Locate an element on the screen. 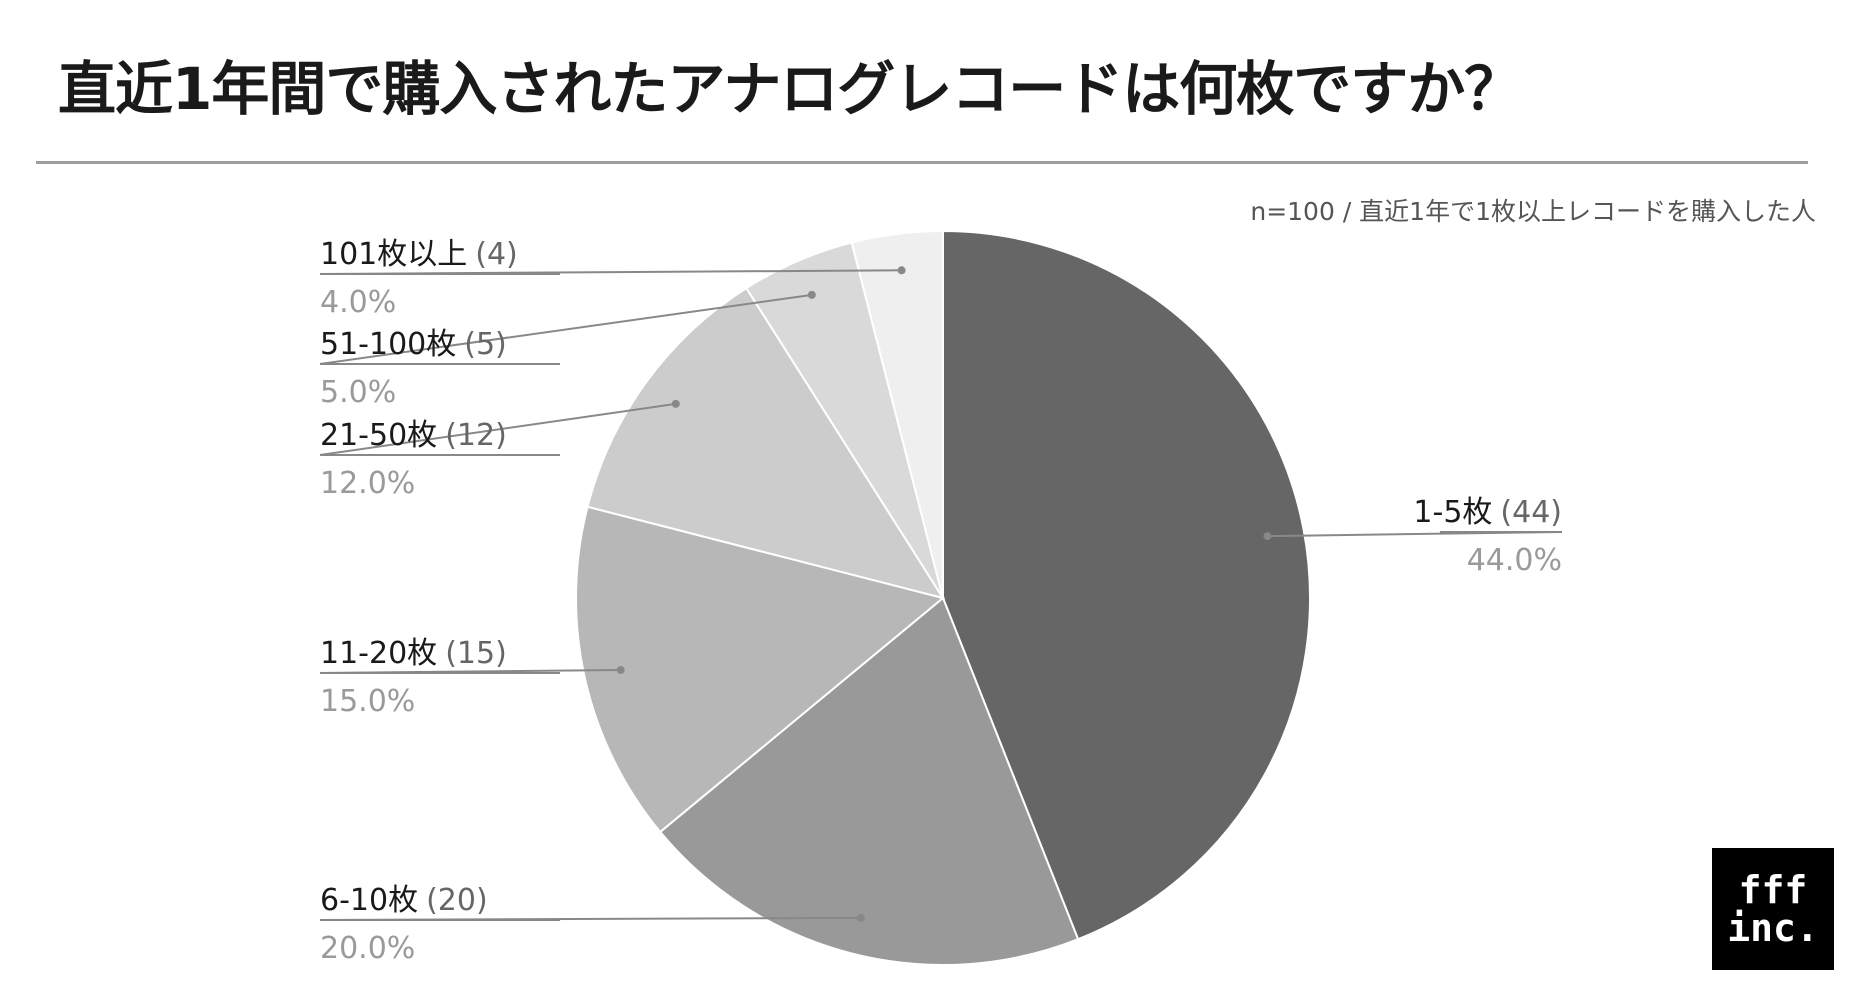  page-title: 直近1年間で購入されたアナログレコードは何枚ですか？ is located at coordinates (790, 89).